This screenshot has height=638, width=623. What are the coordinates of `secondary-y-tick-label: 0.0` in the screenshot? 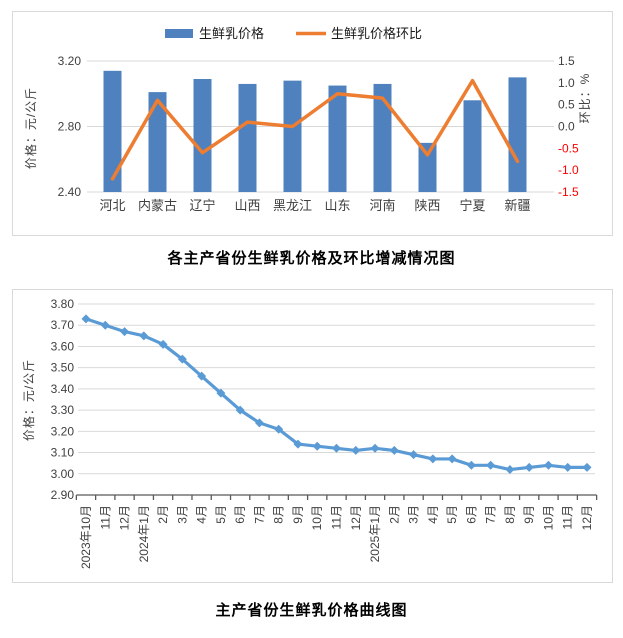 It's located at (566, 127).